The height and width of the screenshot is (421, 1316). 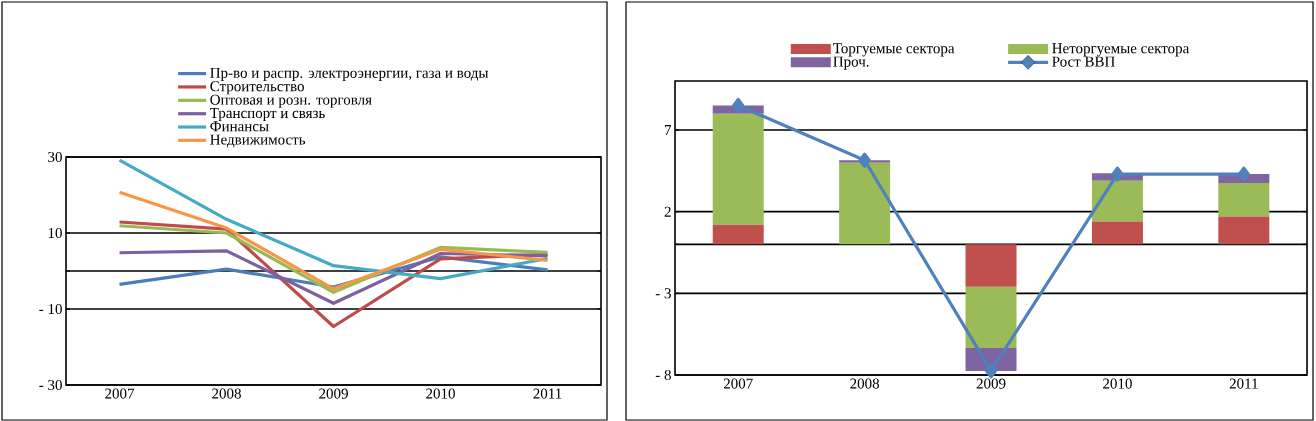 I want to click on y-tick-label: 30, so click(x=55, y=157).